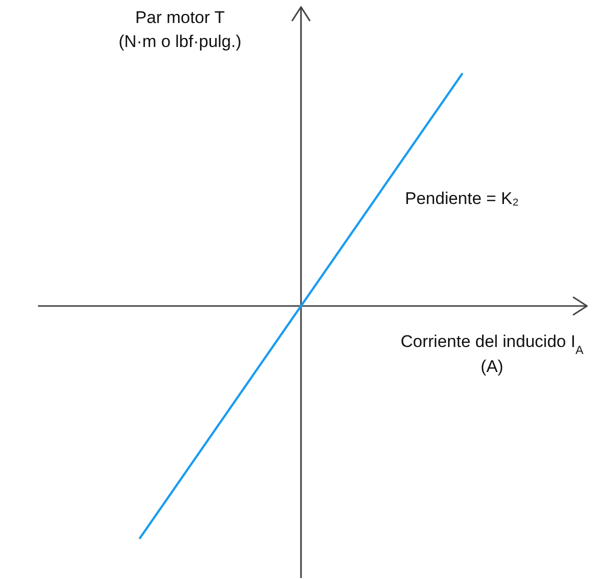 This screenshot has width=602, height=579. I want to click on y-axis-title: Par motor T (N·m o lbf·pulg.), so click(180, 29).